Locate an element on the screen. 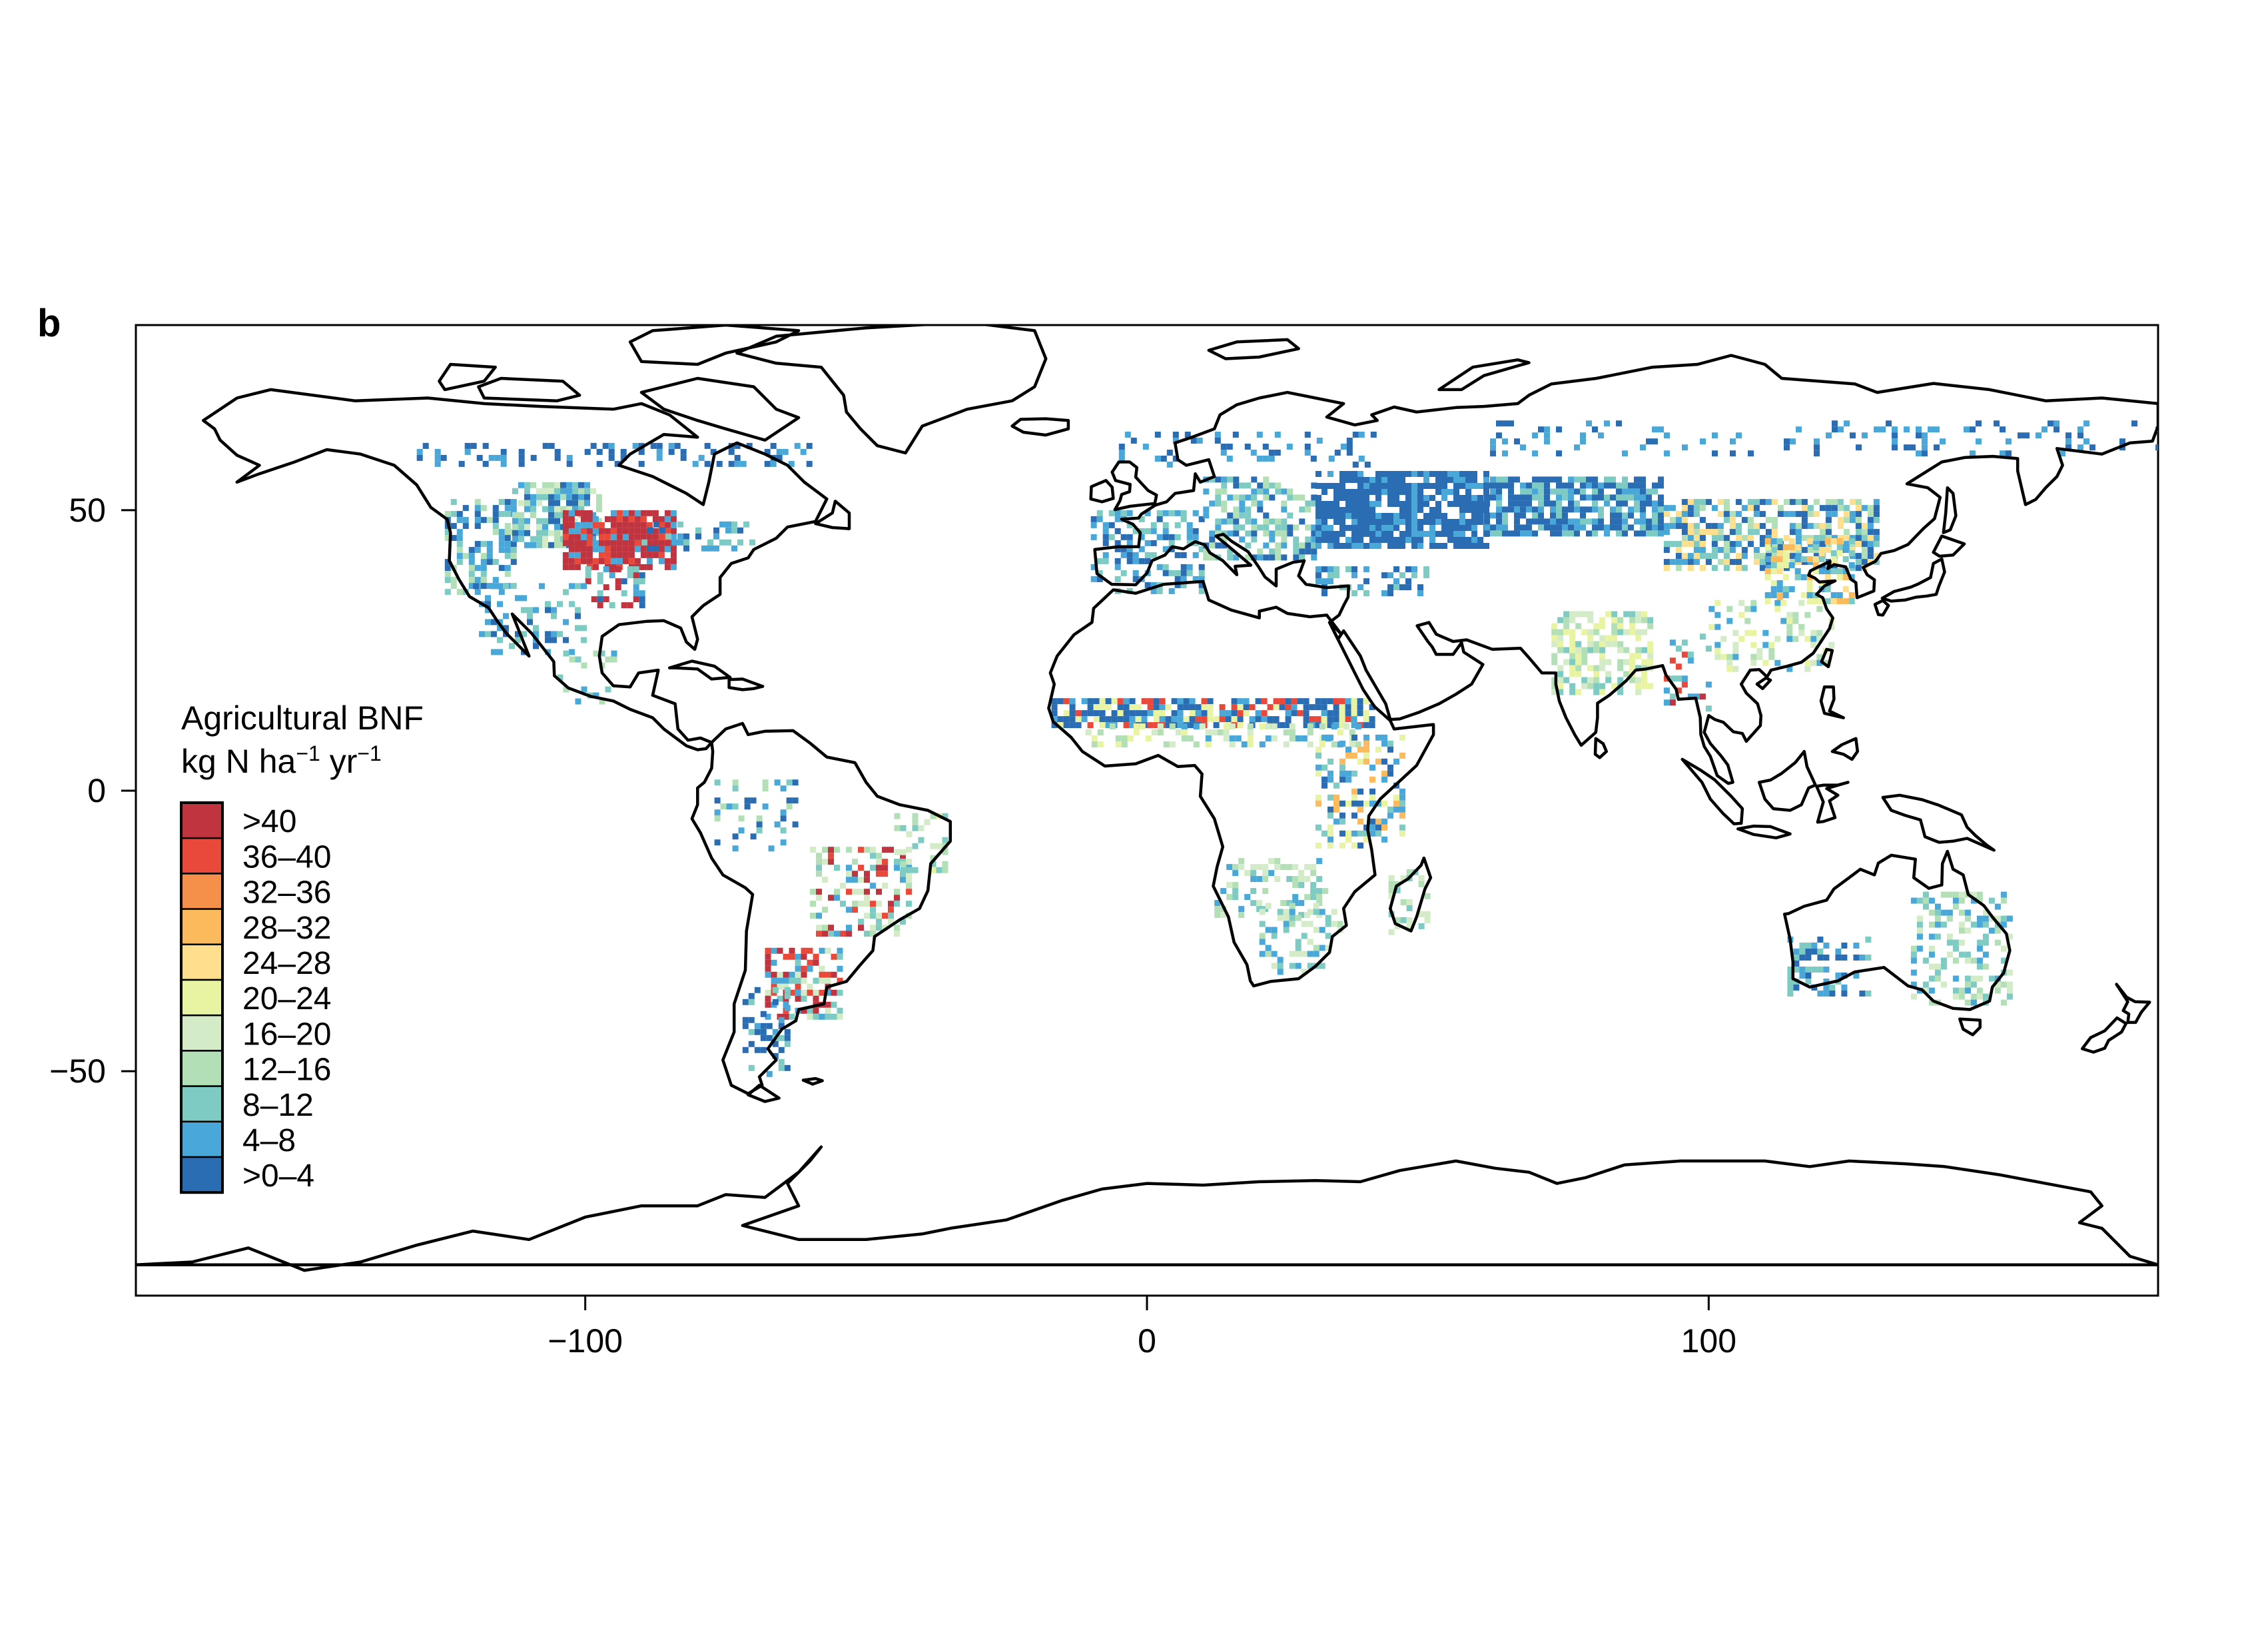  coastline-cuba is located at coordinates (699, 670).